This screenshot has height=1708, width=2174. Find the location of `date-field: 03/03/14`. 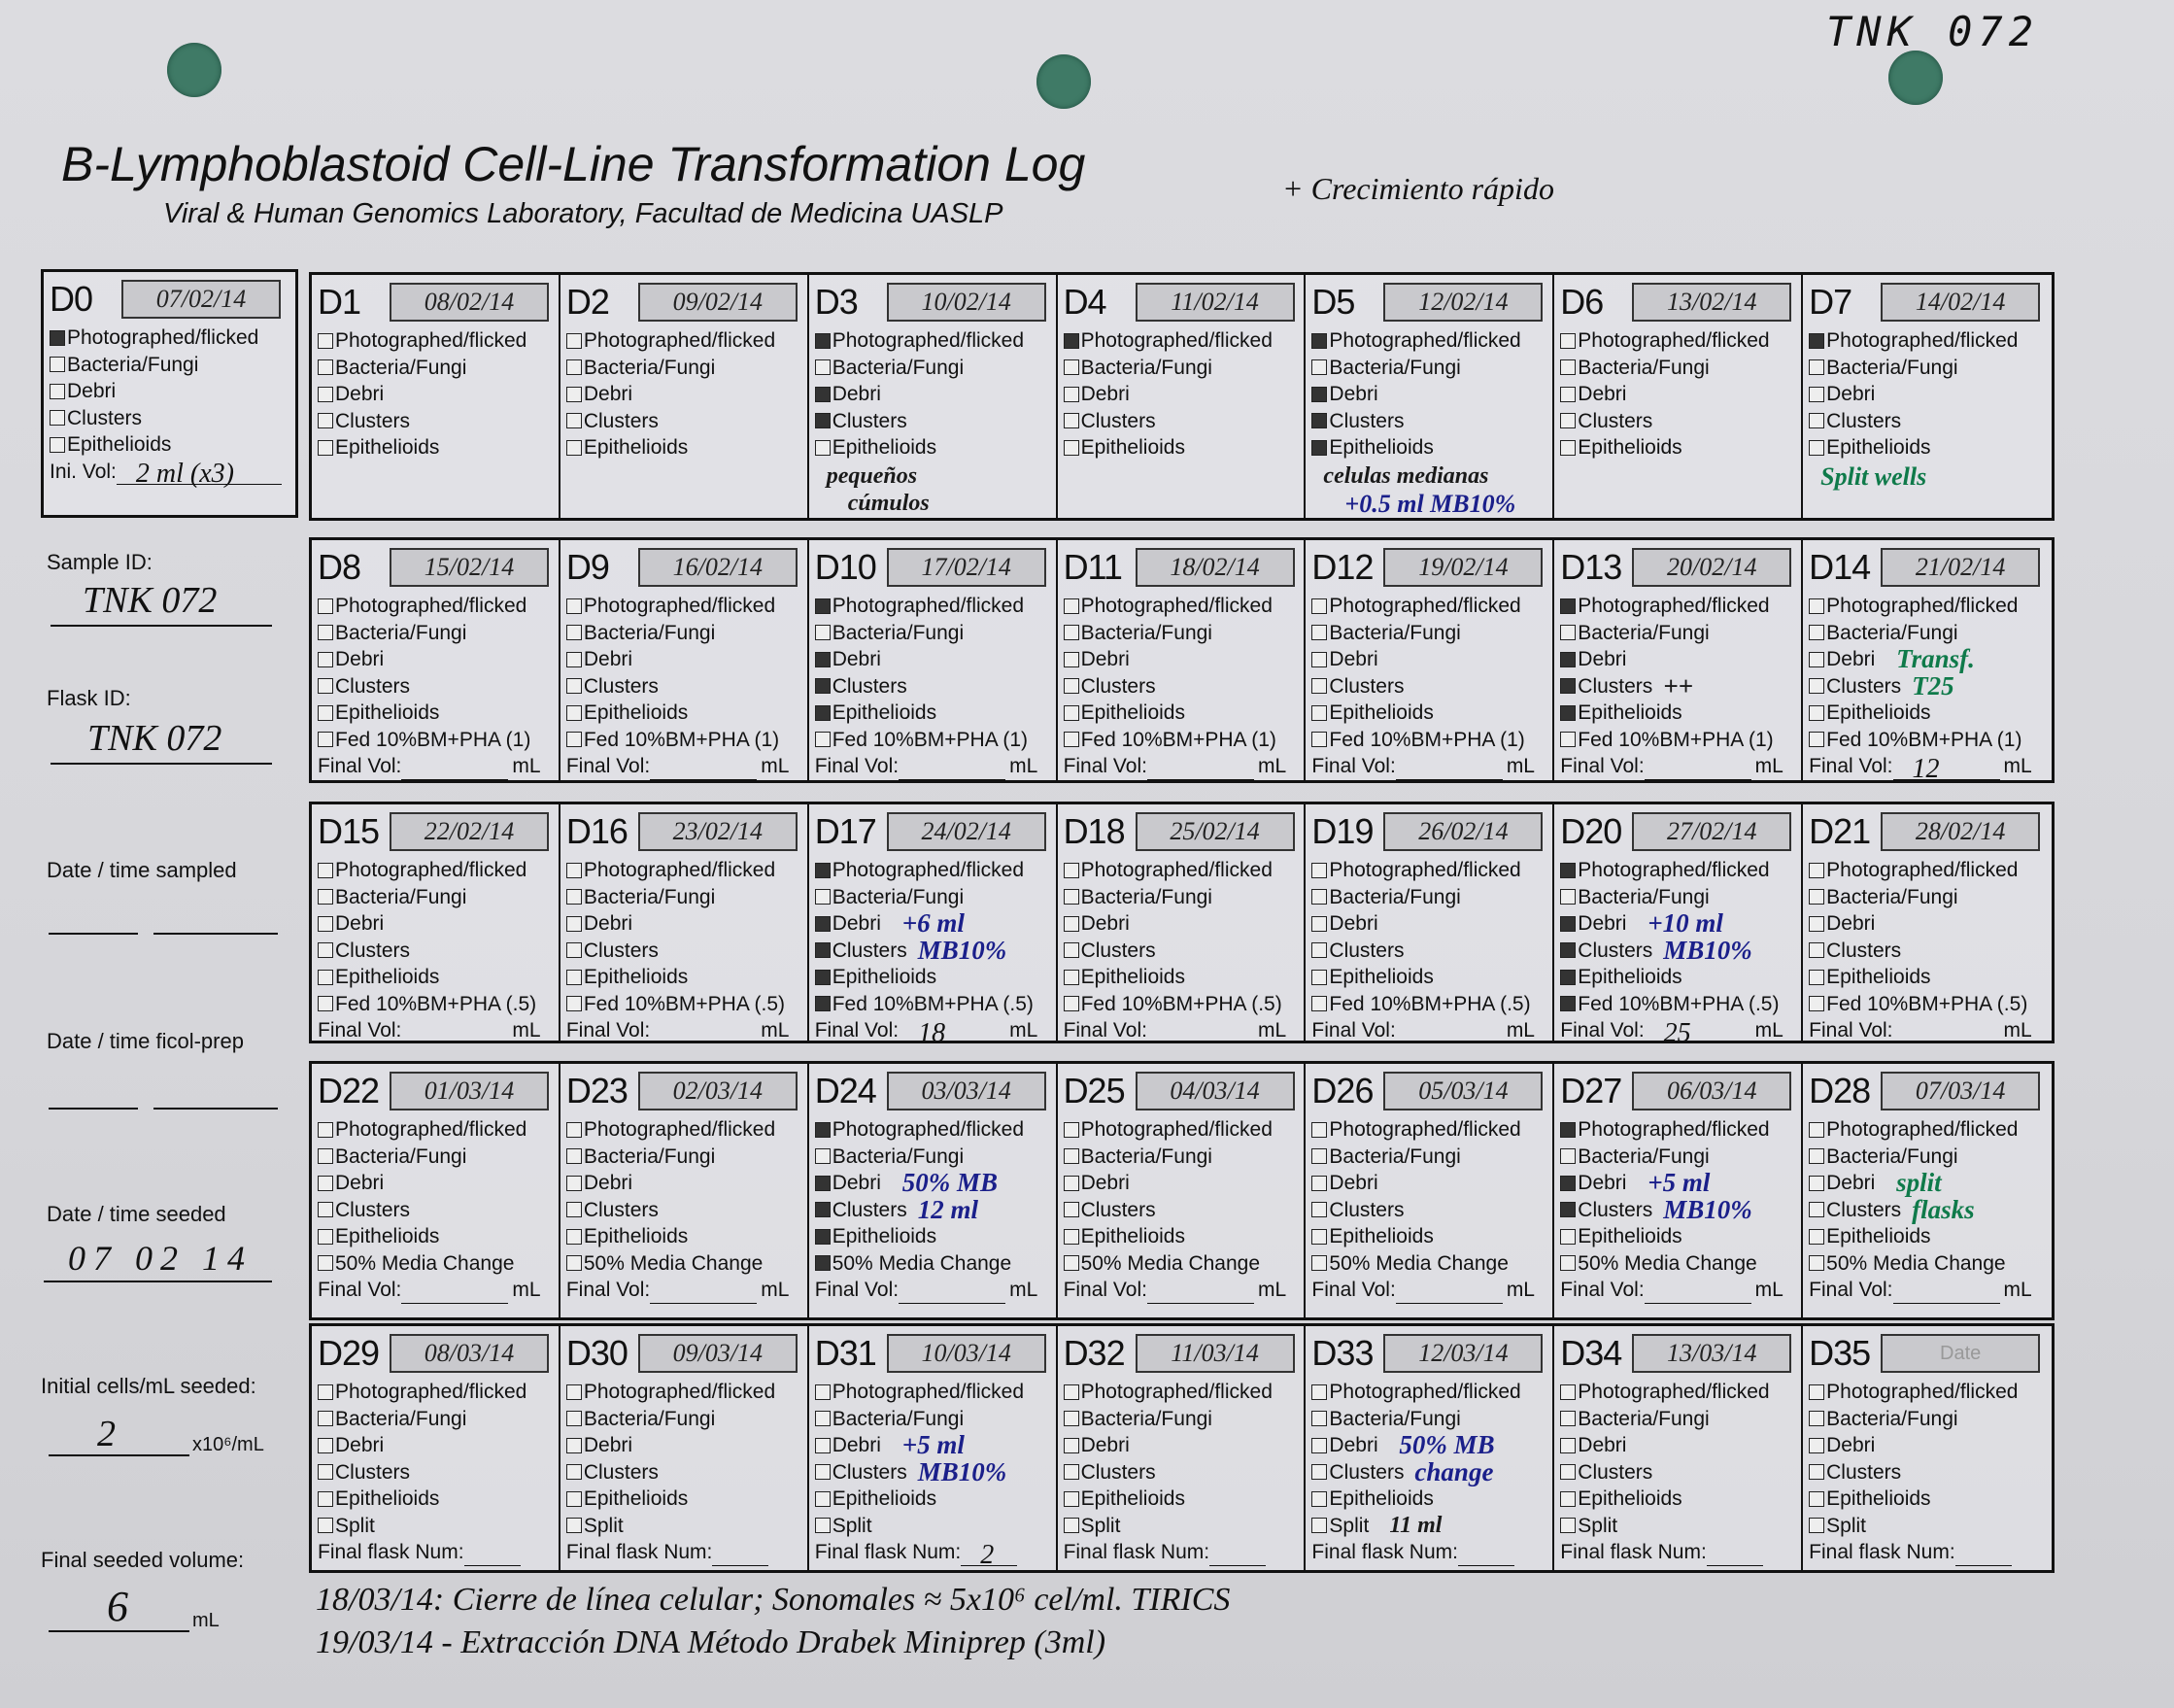

date-field: 03/03/14 is located at coordinates (966, 1091).